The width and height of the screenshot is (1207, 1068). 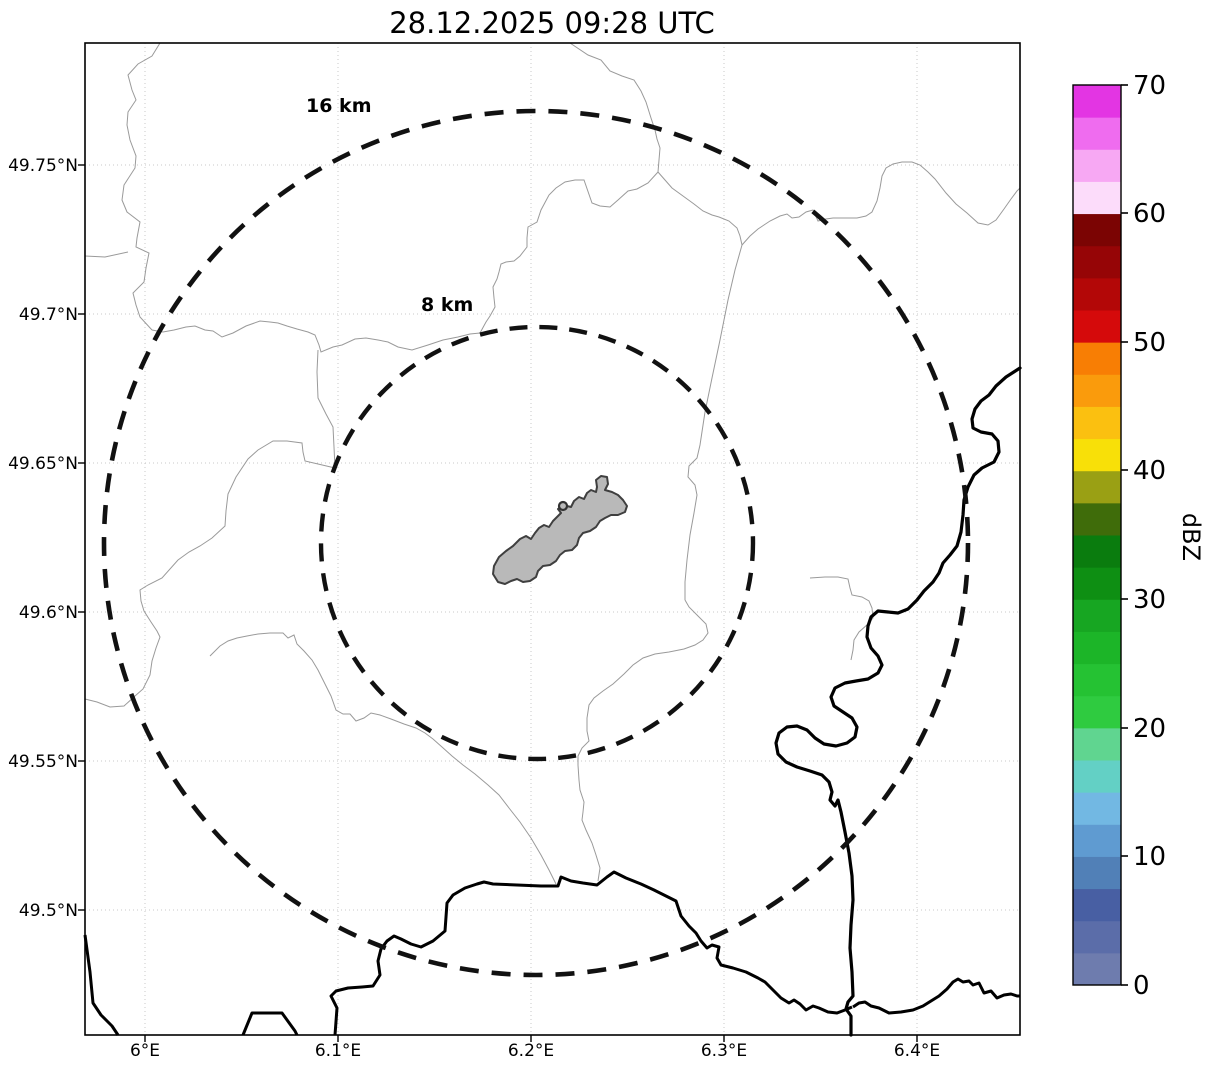 I want to click on colorbar, so click(x=1097, y=535).